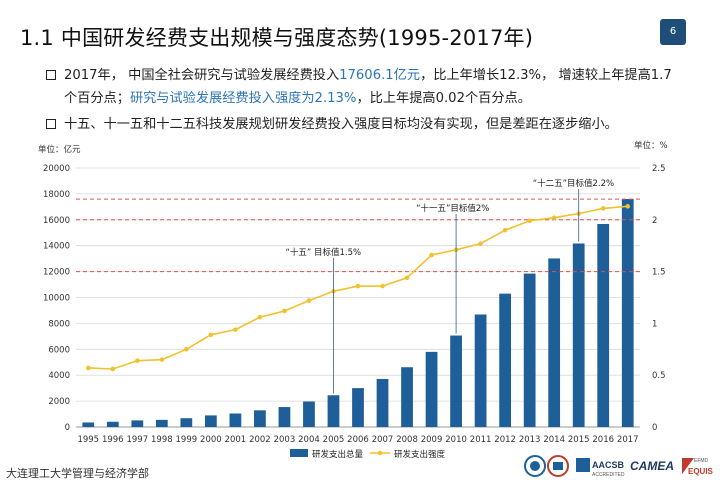 The height and width of the screenshot is (483, 720). Describe the element at coordinates (651, 145) in the screenshot. I see `right-axis-unit: 单位：%` at that location.